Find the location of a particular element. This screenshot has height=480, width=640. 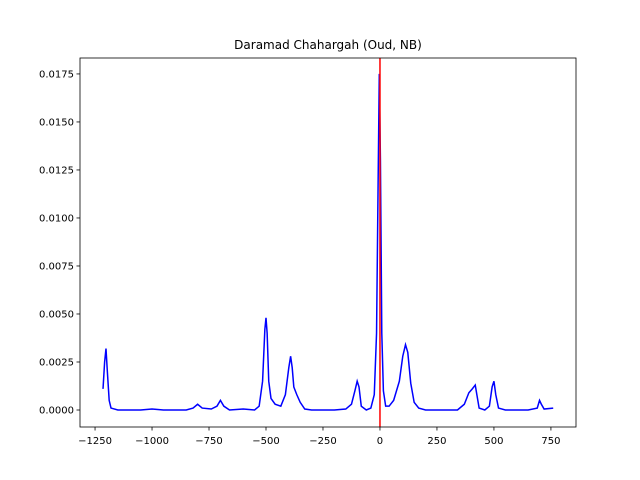

y-tick-label: 0.0175 is located at coordinates (56, 74).